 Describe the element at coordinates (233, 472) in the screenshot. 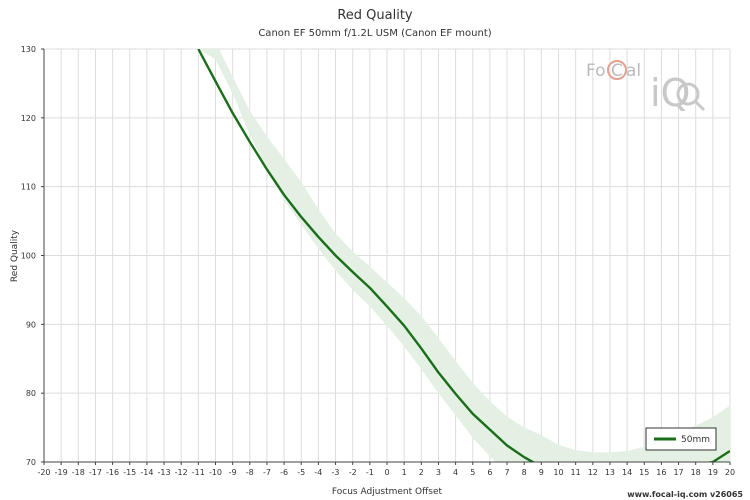

I see `x-tick-label: -9` at that location.